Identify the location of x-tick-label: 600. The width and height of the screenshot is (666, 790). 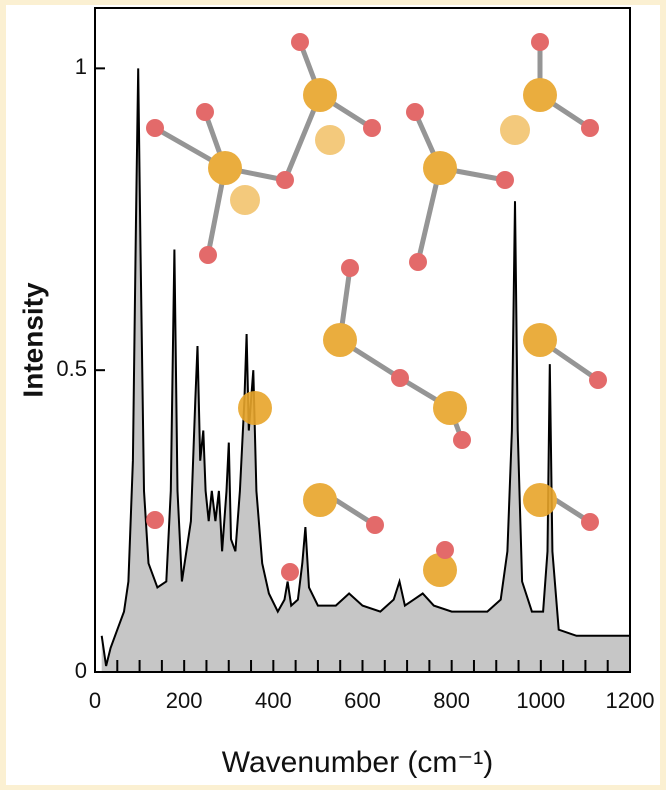
(362, 700).